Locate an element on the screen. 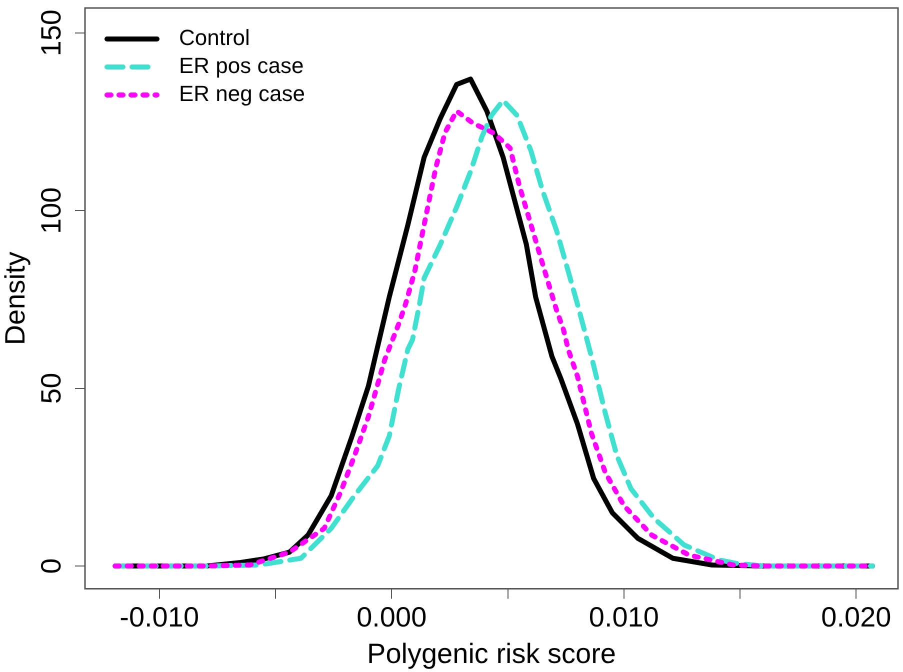 The image size is (903, 672). x-axis-title: Polygenic risk score is located at coordinates (491, 653).